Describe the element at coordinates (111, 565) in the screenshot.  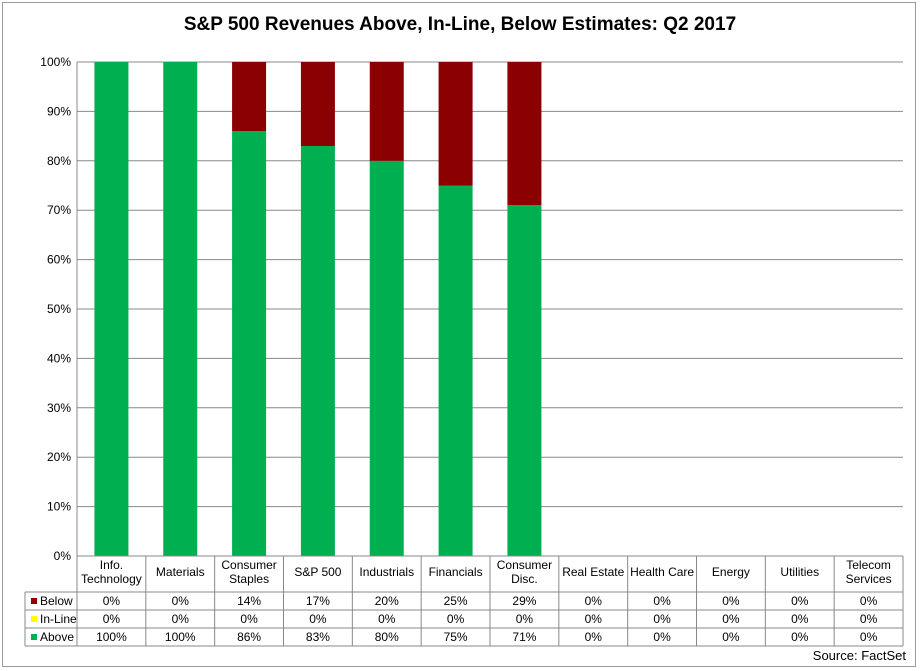
I see `category-label: Info.` at that location.